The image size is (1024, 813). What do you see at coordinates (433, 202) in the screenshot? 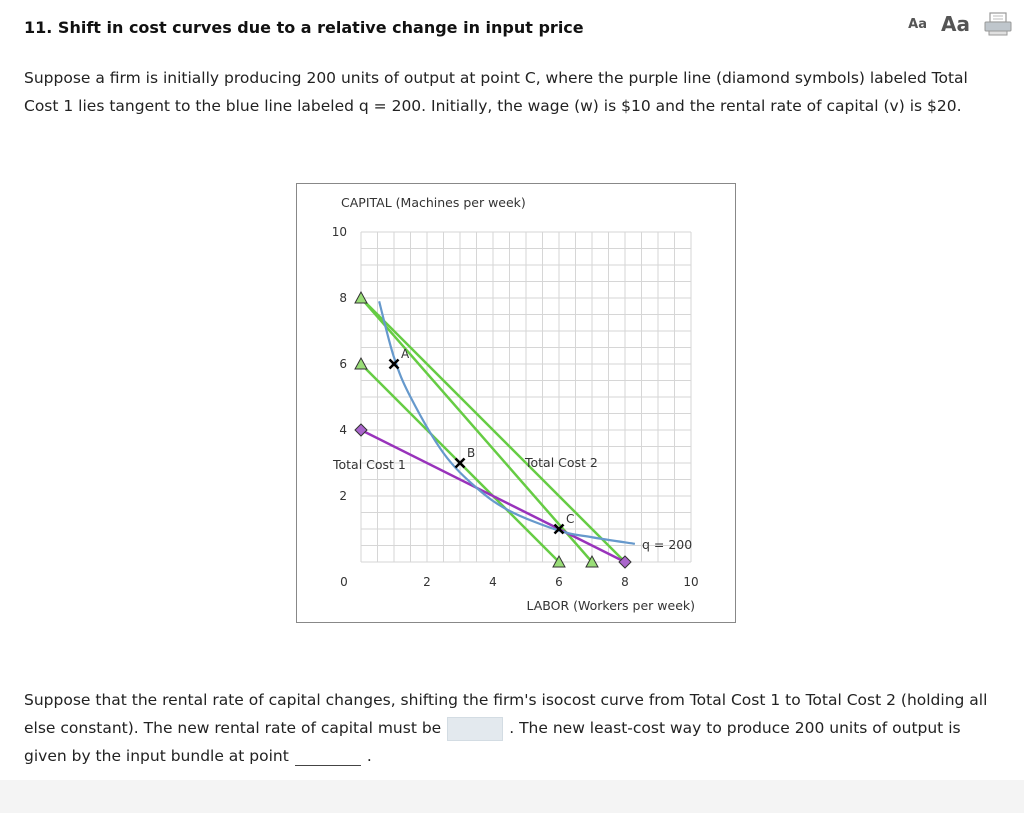
I see `y-axis-label: CAPITAL (Machines per week)` at bounding box center [433, 202].